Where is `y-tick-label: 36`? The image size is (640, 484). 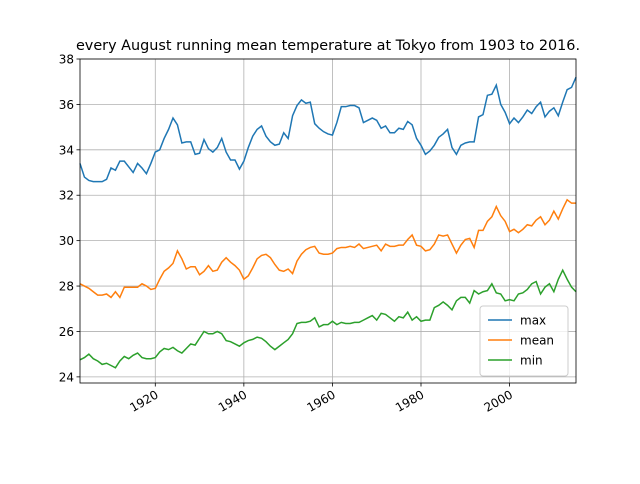
y-tick-label: 36 is located at coordinates (66, 105).